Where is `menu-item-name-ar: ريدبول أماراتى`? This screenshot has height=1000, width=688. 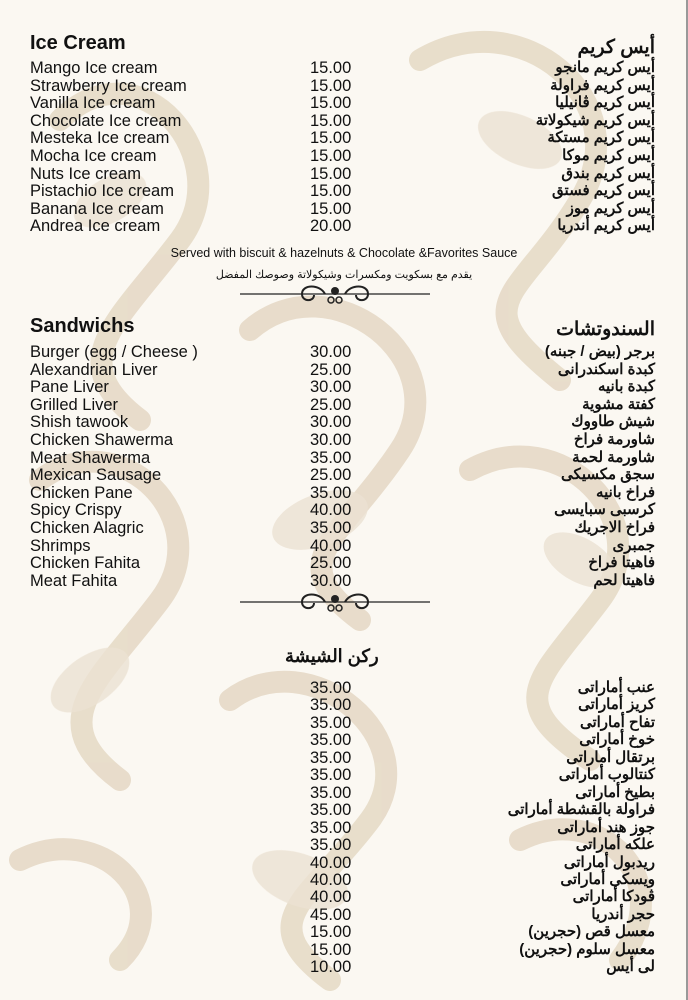
menu-item-name-ar: ريدبول أماراتى is located at coordinates (609, 862).